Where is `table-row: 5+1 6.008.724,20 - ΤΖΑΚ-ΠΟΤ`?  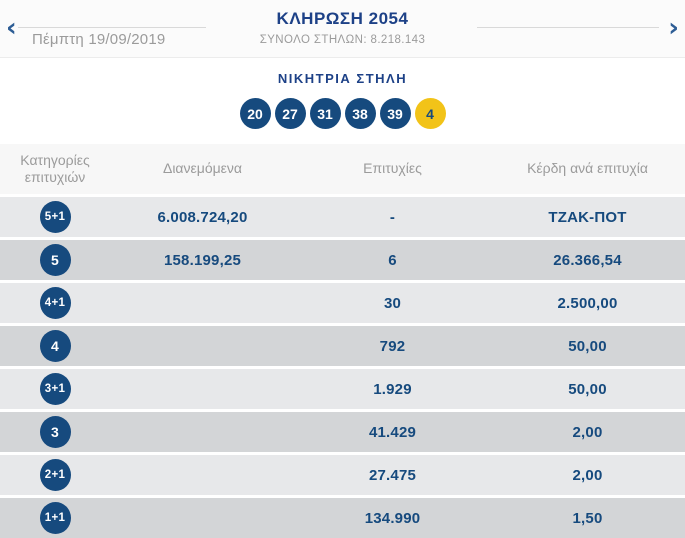
table-row: 5+1 6.008.724,20 - ΤΖΑΚ-ΠΟΤ is located at coordinates (342, 217).